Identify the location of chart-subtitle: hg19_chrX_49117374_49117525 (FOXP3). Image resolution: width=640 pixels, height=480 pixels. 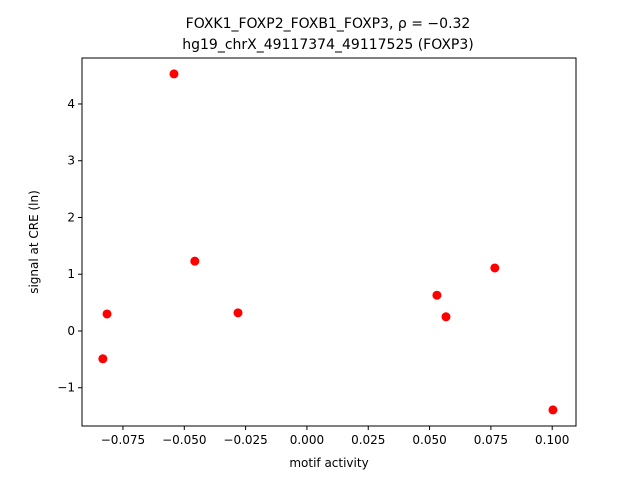
(328, 45).